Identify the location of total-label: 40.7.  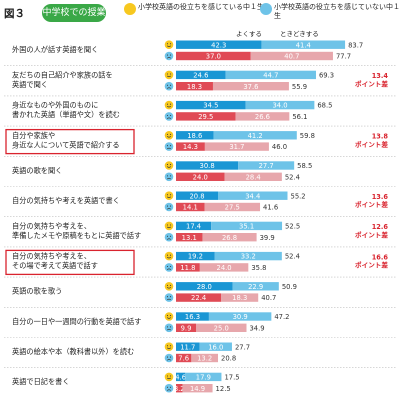
(268, 298).